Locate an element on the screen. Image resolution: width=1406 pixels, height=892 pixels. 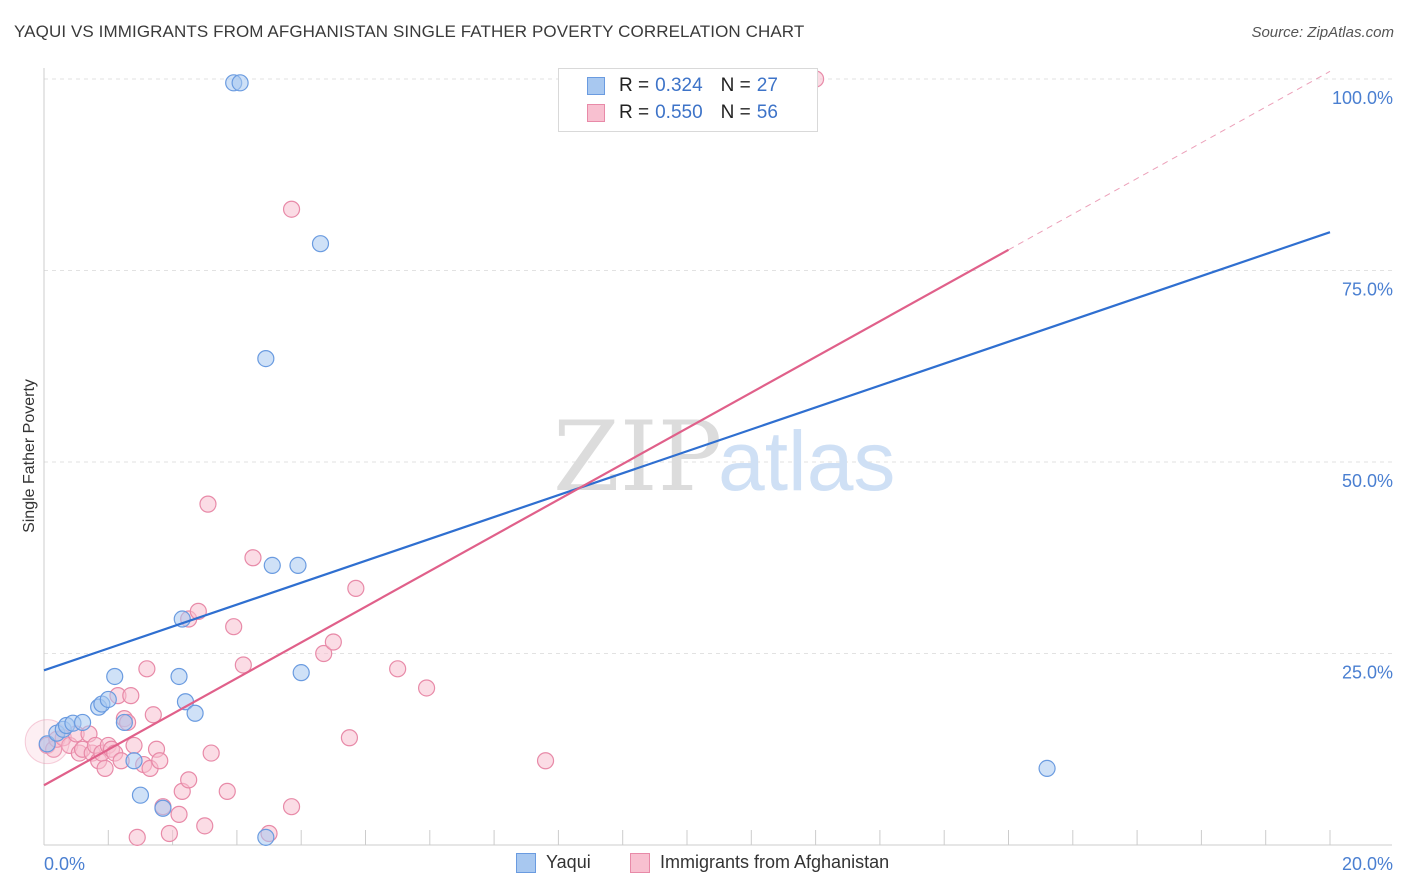
legend-label-yaqui: Yaqui is located at coordinates (568, 862).